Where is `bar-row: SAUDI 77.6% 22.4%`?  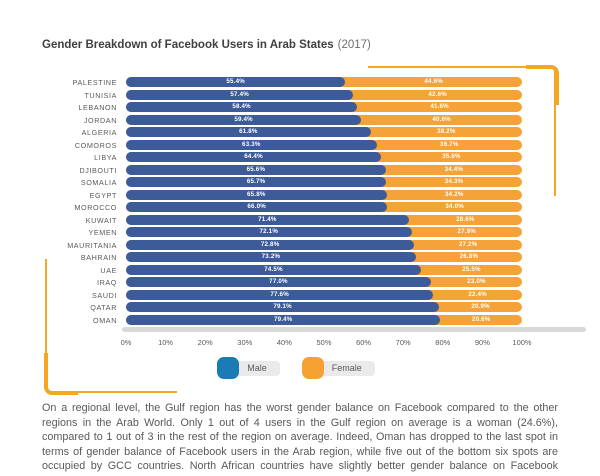 bar-row: SAUDI 77.6% 22.4% is located at coordinates (300, 294).